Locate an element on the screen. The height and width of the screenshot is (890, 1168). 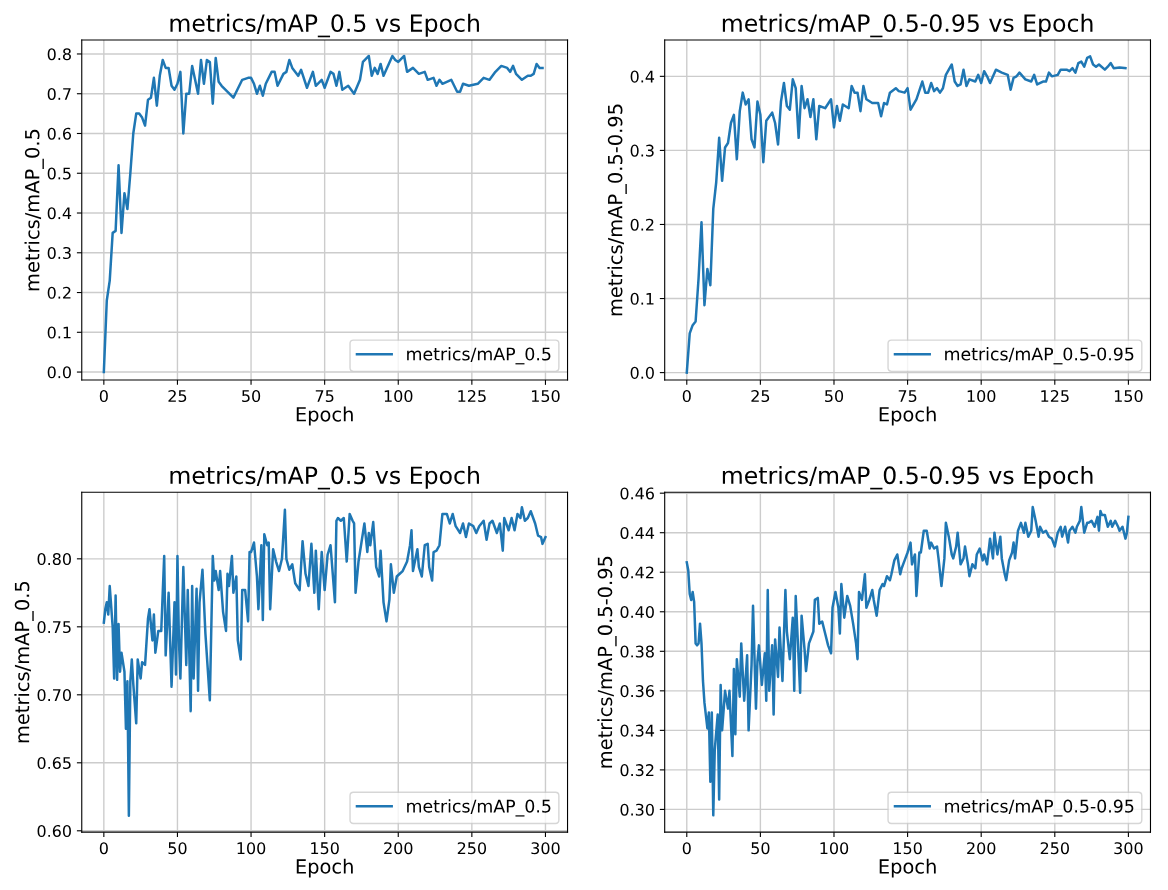
y-tick-label: 0.5 is located at coordinates (59, 173).